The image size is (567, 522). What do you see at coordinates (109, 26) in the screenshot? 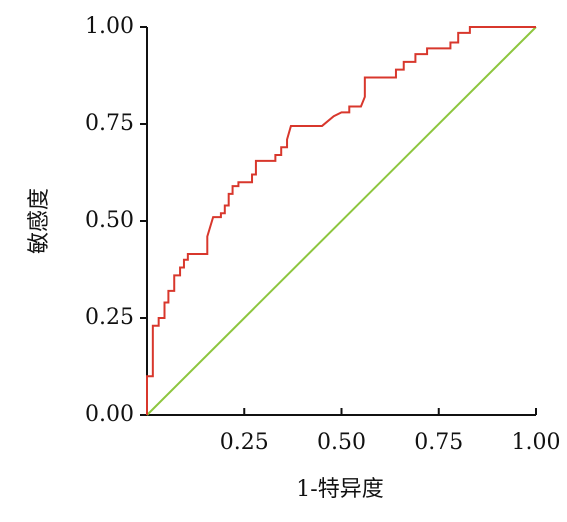
I see `y-tick-label: 1.00` at bounding box center [109, 26].